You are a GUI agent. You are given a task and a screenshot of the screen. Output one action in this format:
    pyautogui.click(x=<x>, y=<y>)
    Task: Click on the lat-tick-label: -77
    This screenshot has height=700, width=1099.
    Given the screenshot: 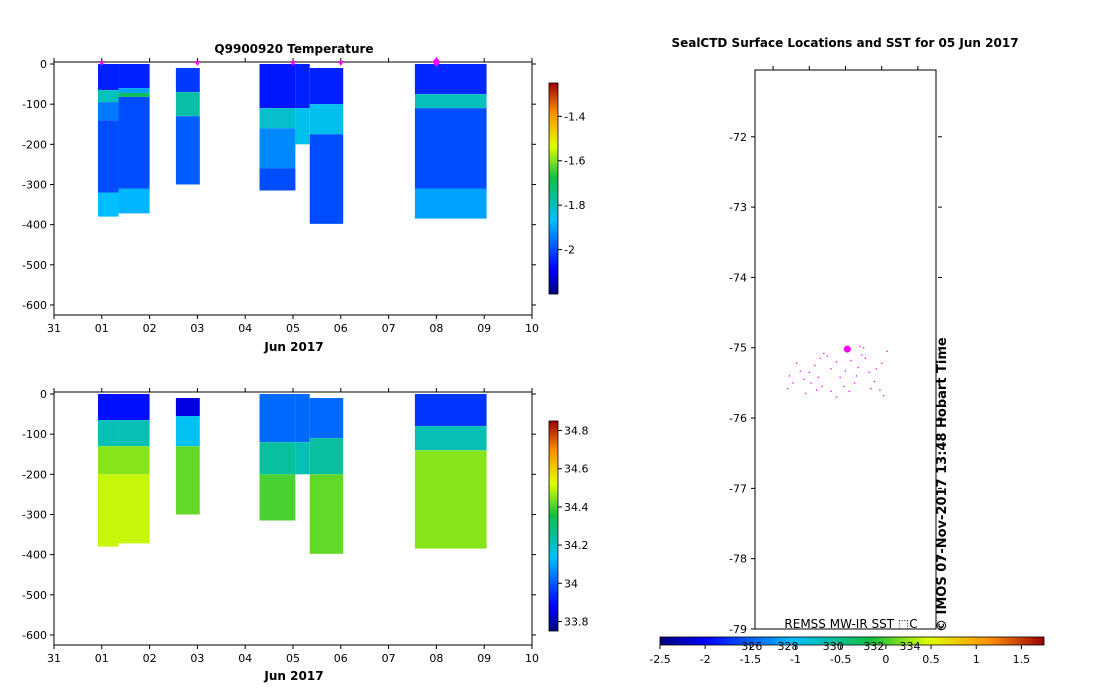 What is the action you would take?
    pyautogui.click(x=738, y=488)
    